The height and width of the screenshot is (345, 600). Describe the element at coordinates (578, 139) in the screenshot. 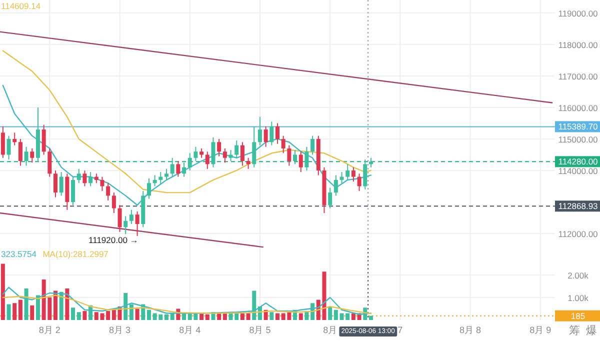

I see `y-tick-label: 115000.00` at that location.